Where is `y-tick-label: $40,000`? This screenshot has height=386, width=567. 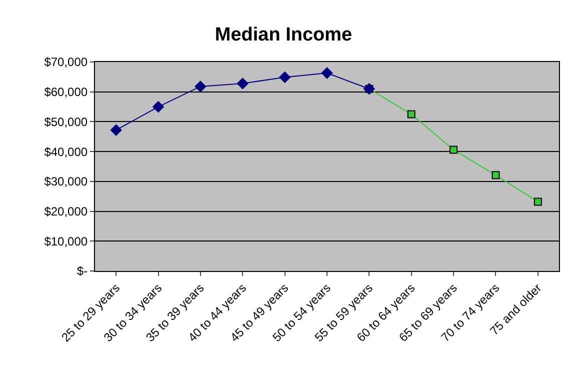 y-tick-label: $40,000 is located at coordinates (66, 151).